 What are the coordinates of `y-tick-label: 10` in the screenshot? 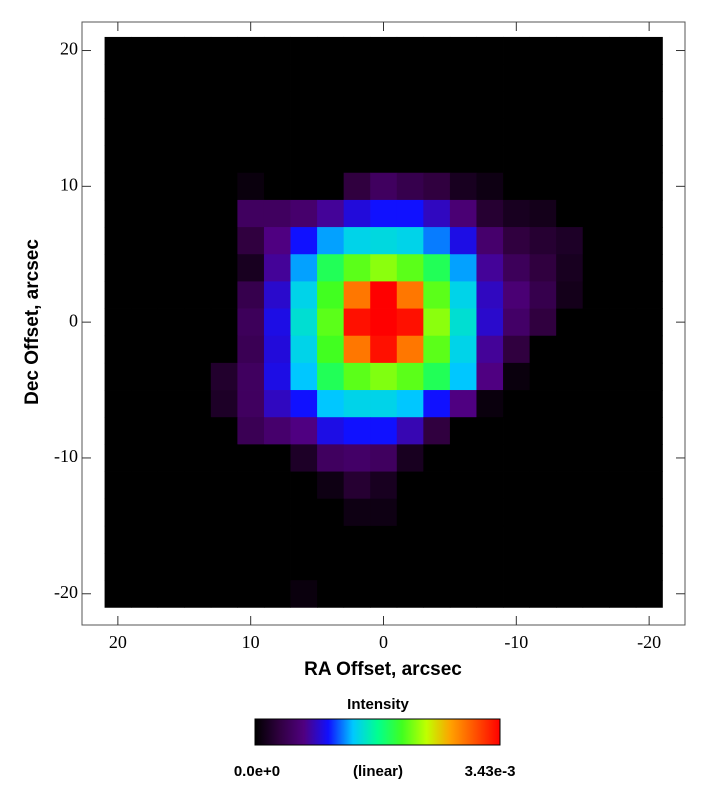 It's located at (69, 184).